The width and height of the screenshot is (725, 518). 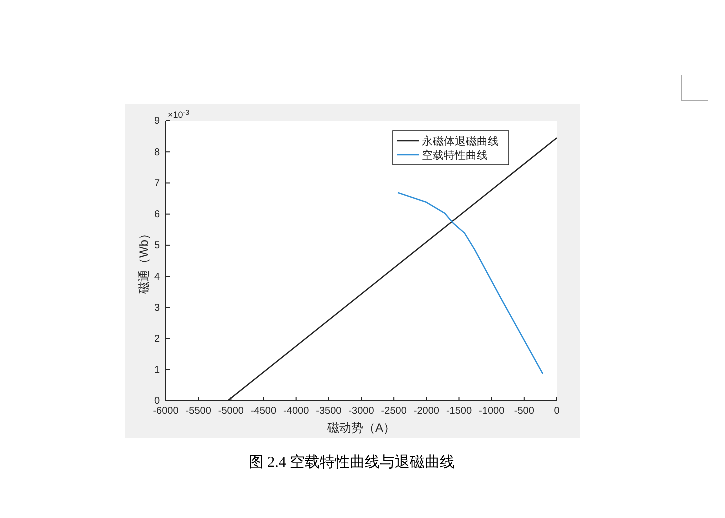 What do you see at coordinates (361, 428) in the screenshot?
I see `x-axis-title: 磁动势（A）` at bounding box center [361, 428].